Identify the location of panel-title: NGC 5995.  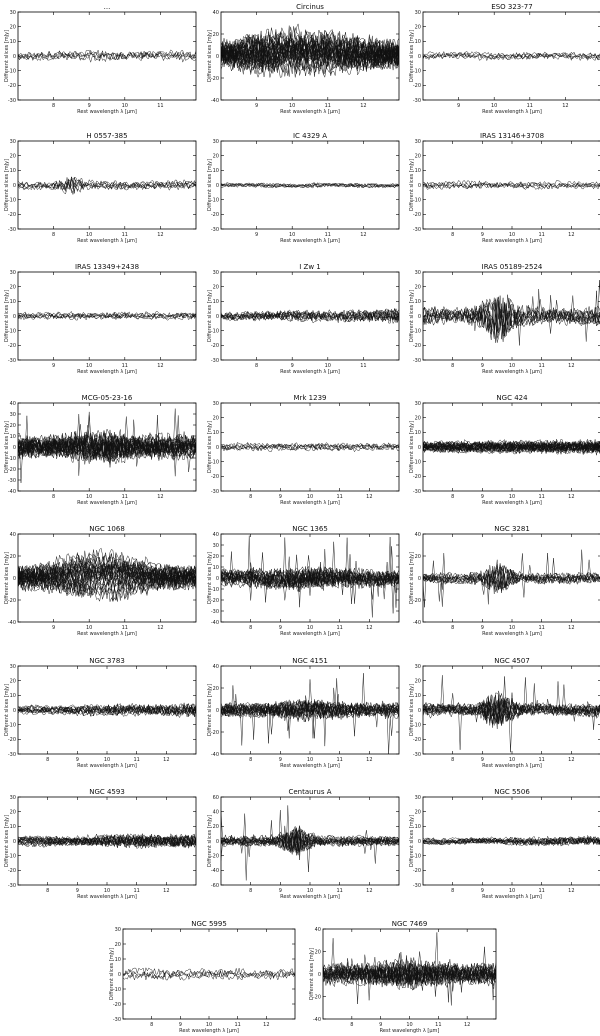
(209, 924).